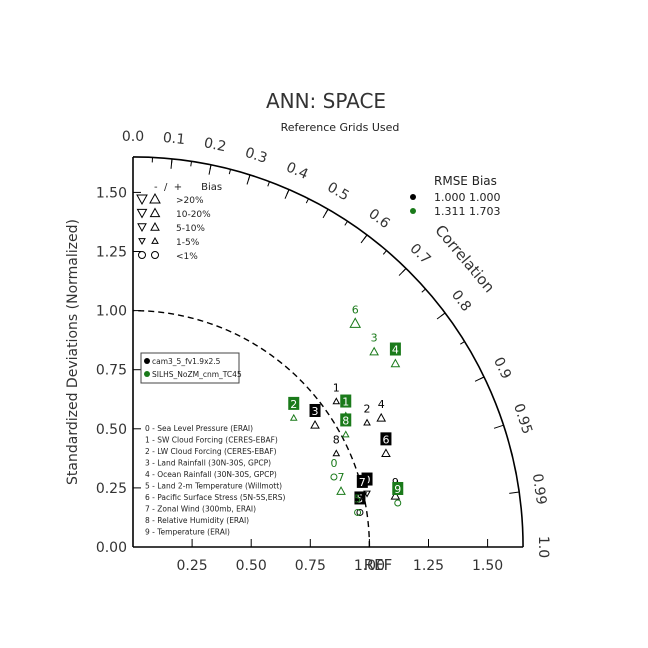  I want to click on variable-list-item: 4 - Ocean Rainfall (30N-30S, GPCP), so click(211, 474).